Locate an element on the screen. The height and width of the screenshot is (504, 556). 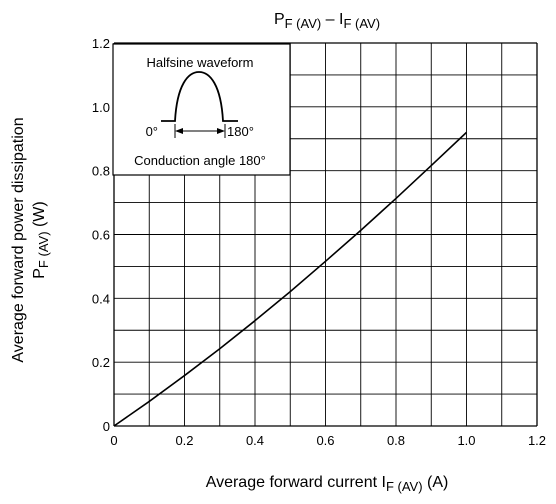
y-tick-label: 0.6 is located at coordinates (101, 235).